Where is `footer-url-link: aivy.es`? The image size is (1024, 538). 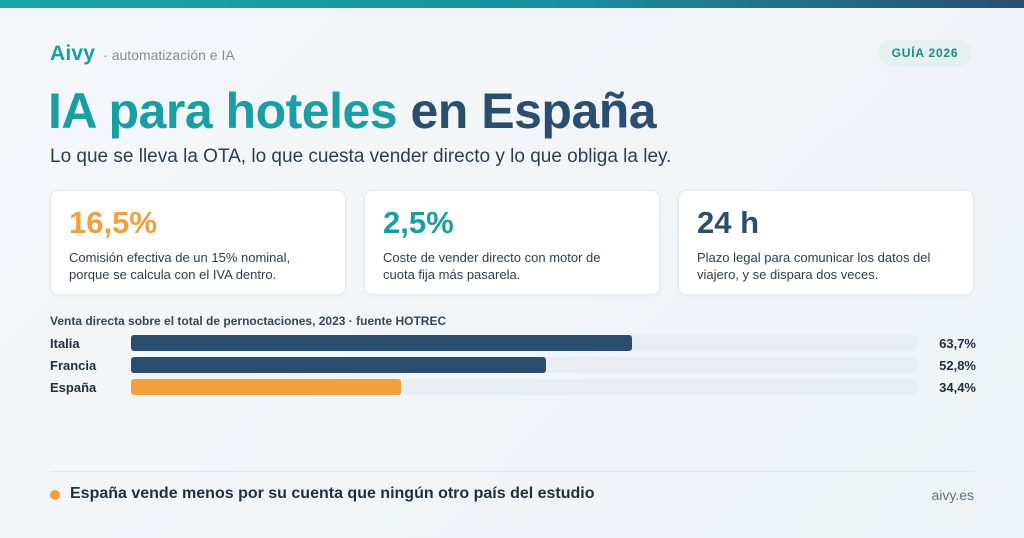
footer-url-link: aivy.es is located at coordinates (952, 495).